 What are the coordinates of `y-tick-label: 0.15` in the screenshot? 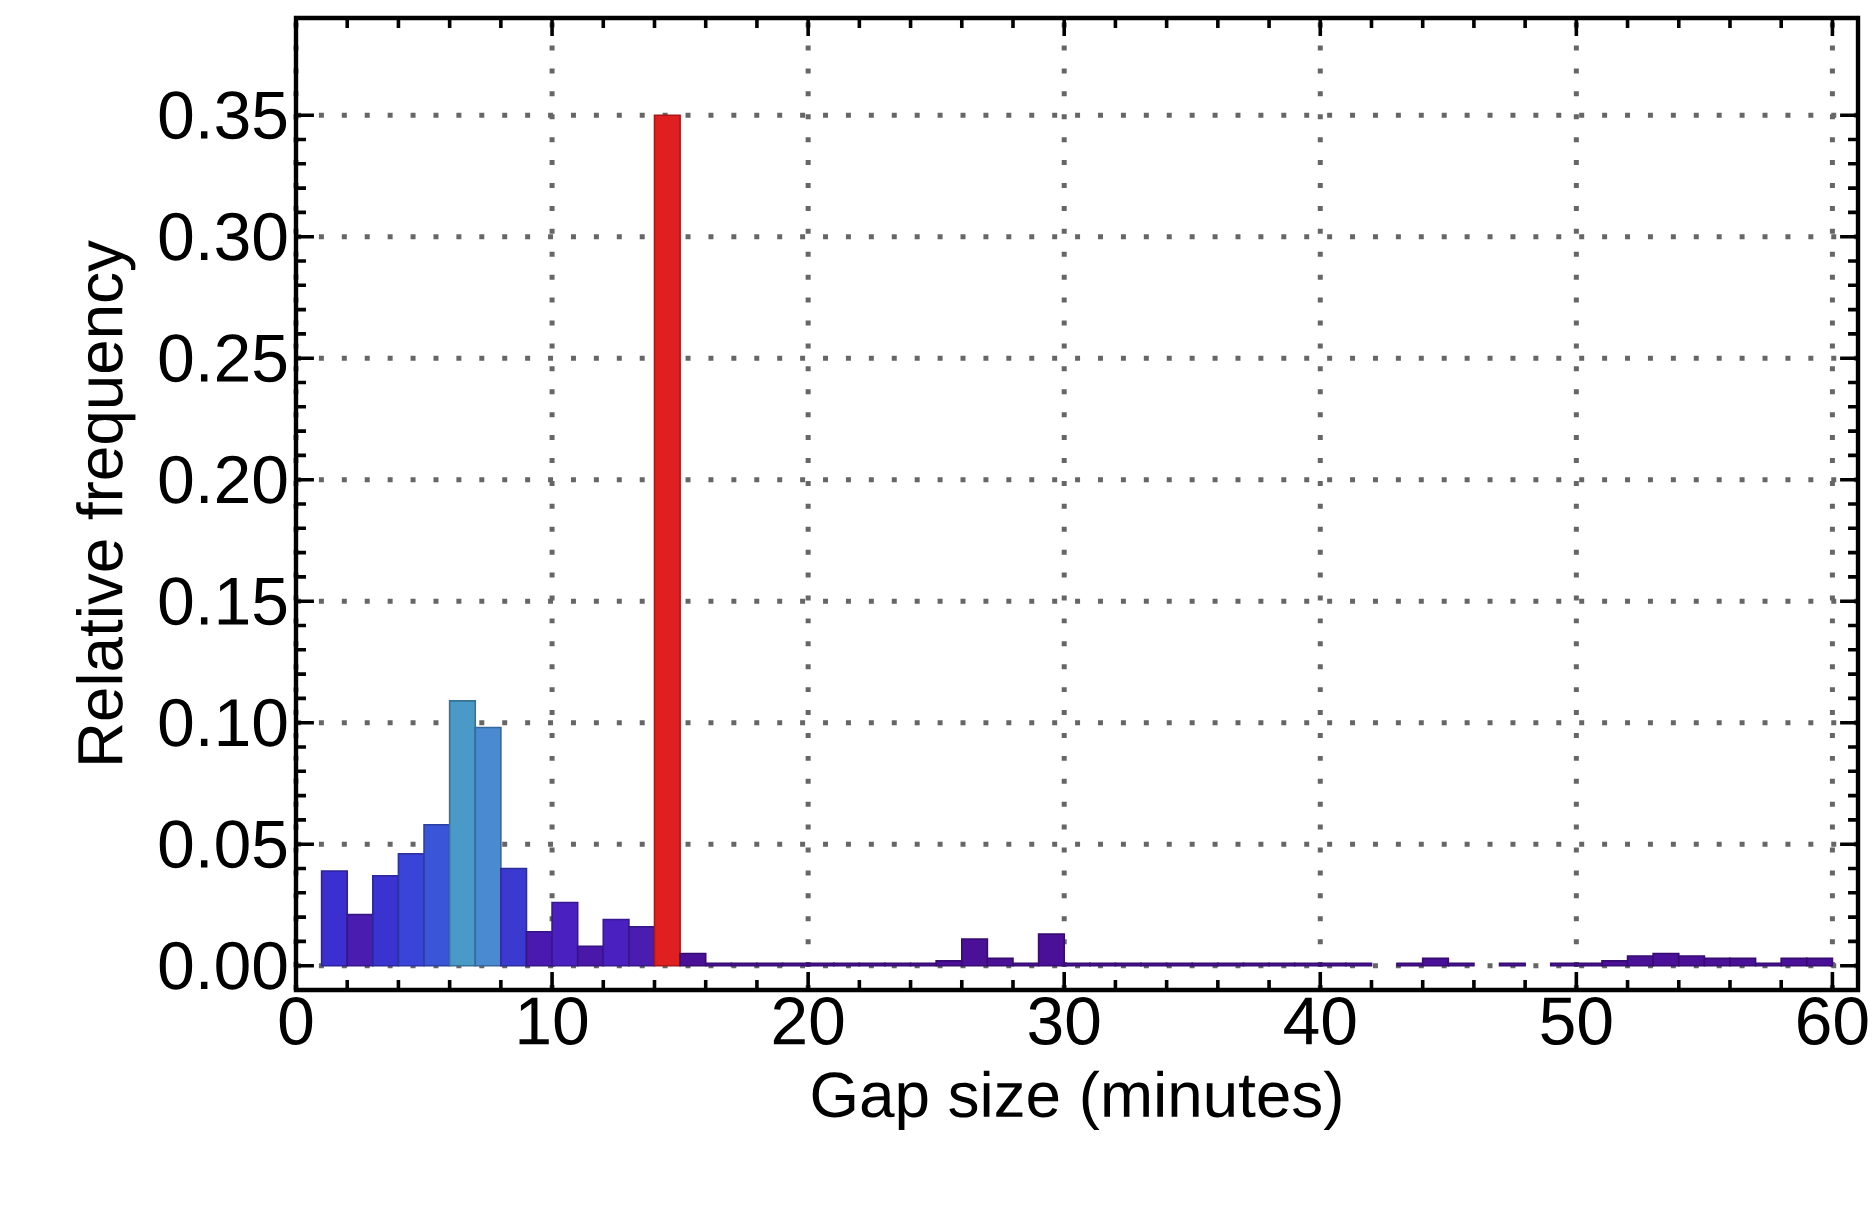 It's located at (223, 601).